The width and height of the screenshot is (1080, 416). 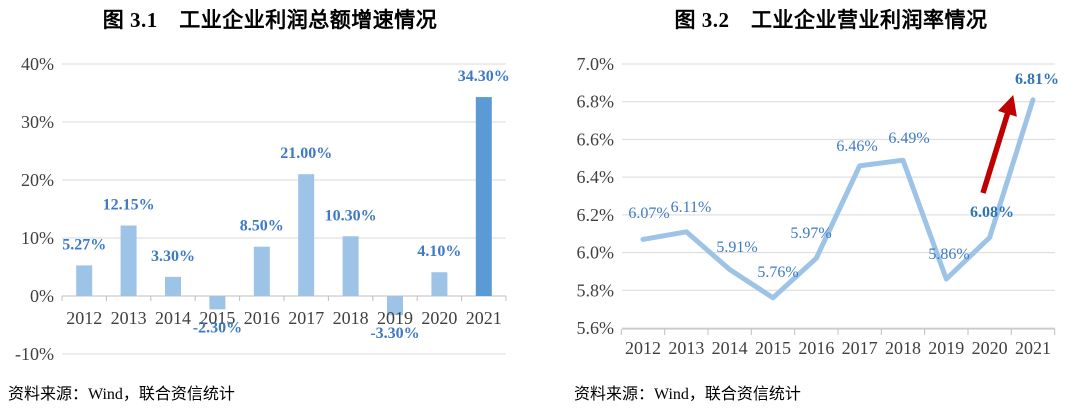 I want to click on y-axis-tick-label: -10%, so click(x=34, y=354).